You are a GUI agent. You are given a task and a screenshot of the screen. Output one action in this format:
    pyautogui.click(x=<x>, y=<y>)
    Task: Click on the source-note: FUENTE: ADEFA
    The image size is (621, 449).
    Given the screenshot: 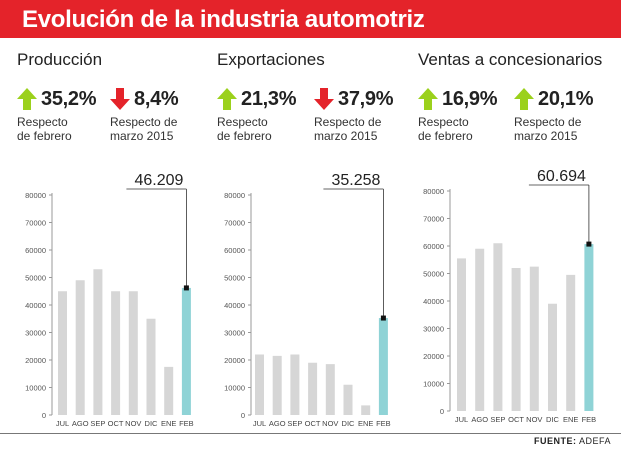 What is the action you would take?
    pyautogui.click(x=572, y=441)
    